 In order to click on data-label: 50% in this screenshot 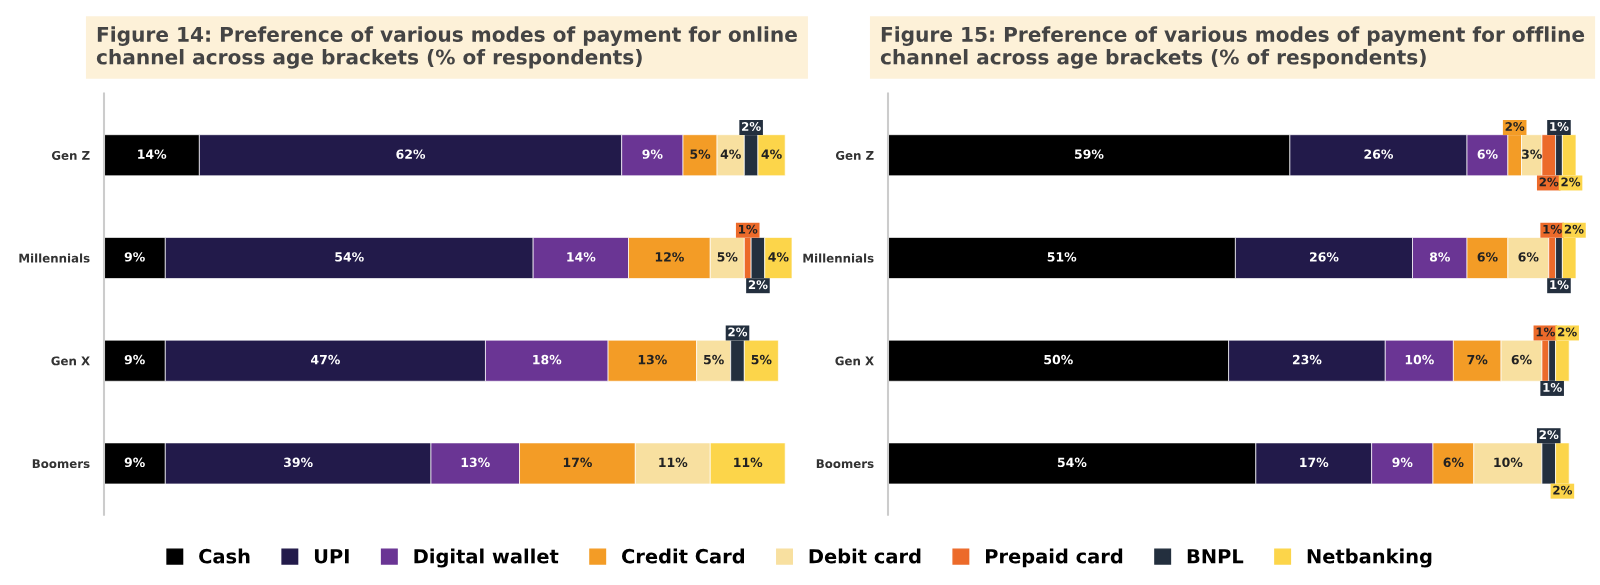, I will do `click(1058, 359)`.